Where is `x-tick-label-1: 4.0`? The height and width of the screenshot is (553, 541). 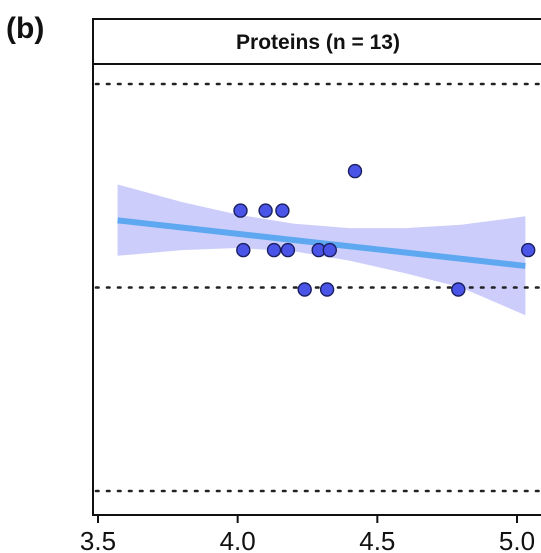
x-tick-label-1: 4.0 is located at coordinates (238, 539).